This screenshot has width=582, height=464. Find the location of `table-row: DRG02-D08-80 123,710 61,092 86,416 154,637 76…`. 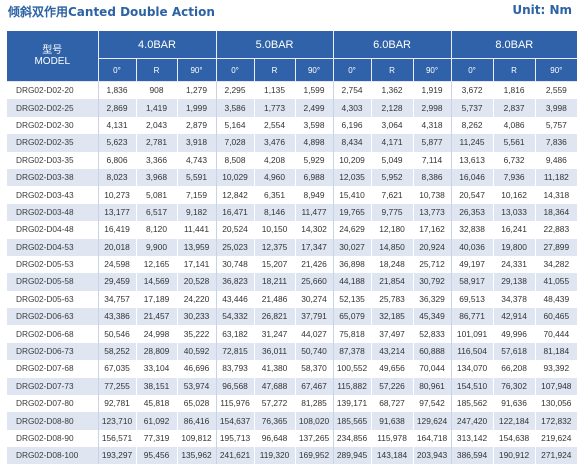

table-row: DRG02-D08-80 123,710 61,092 86,416 154,637 76… is located at coordinates (292, 420).